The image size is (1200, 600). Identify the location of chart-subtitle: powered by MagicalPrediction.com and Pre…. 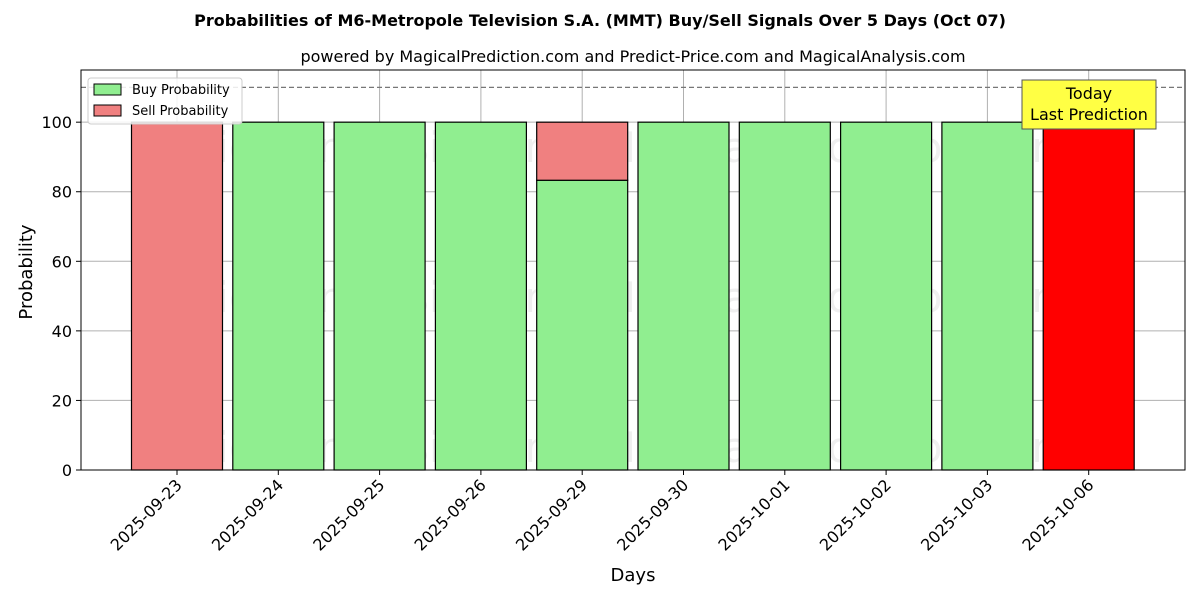
(632, 56).